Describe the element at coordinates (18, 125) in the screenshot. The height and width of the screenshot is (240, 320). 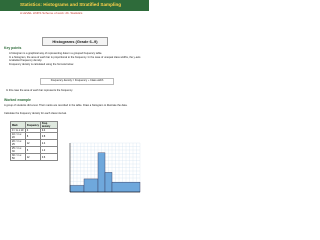
I see `header-cell: Mark` at that location.